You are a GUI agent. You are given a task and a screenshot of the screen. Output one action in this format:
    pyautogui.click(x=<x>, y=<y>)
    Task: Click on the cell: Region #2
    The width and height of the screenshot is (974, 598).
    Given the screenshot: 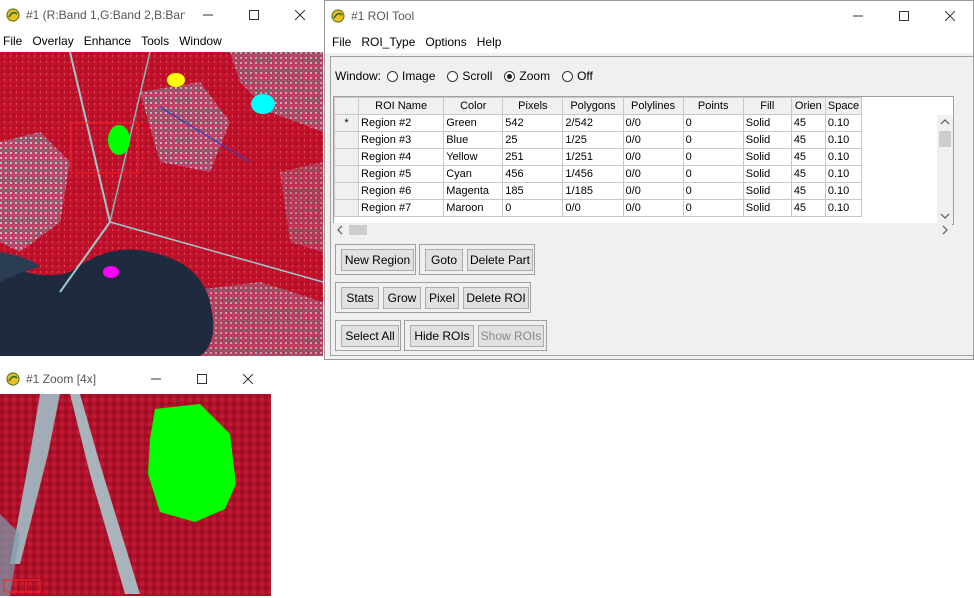 What is the action you would take?
    pyautogui.click(x=401, y=123)
    